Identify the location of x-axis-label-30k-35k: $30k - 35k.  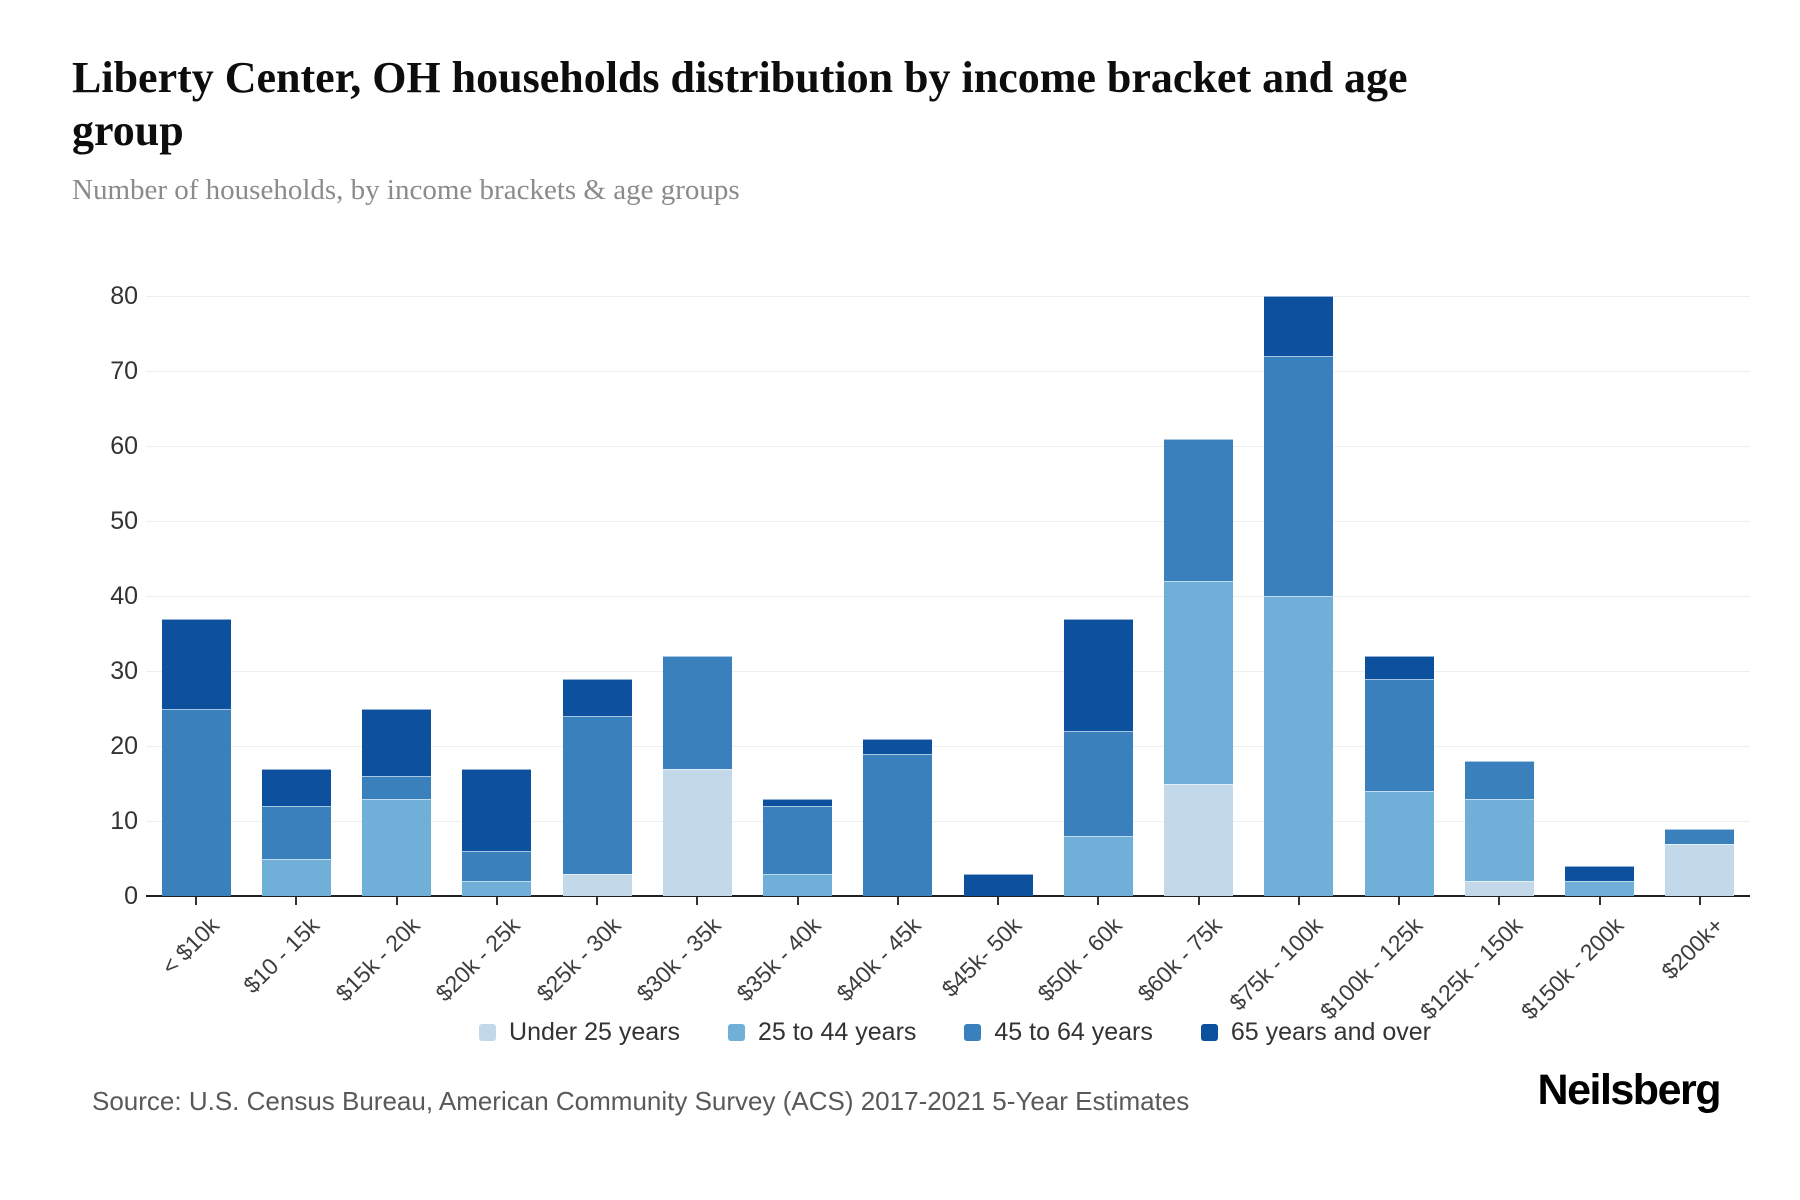
(678, 959).